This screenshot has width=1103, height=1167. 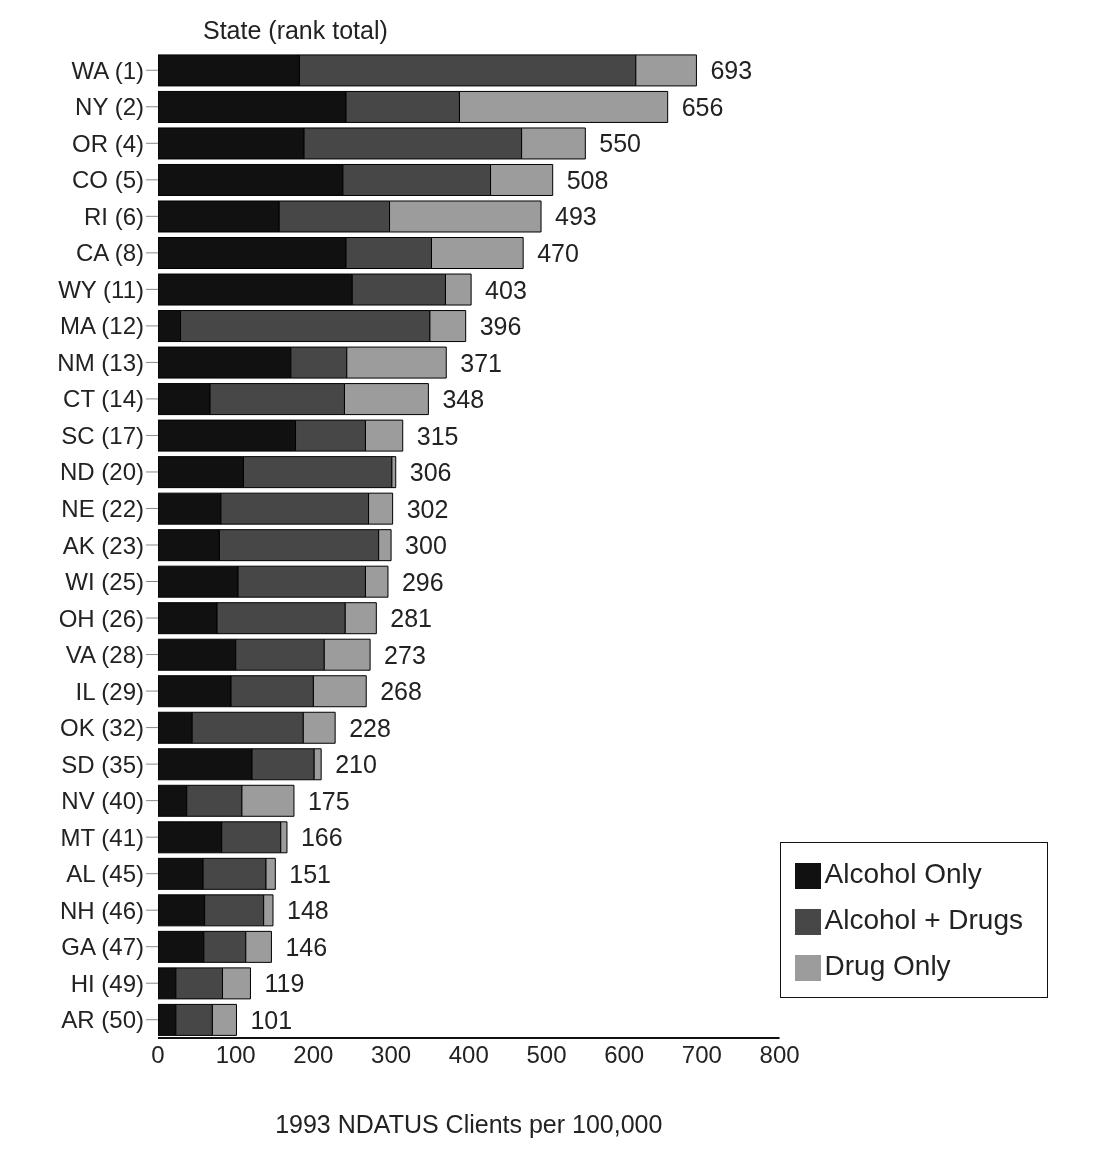 What do you see at coordinates (701, 1055) in the screenshot?
I see `x-tick-label: 700` at bounding box center [701, 1055].